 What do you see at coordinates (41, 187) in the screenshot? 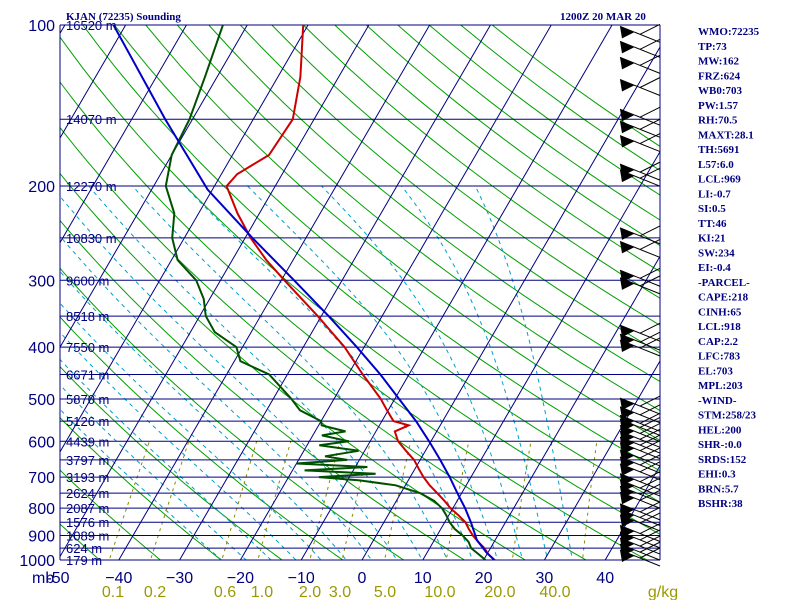
I see `pressure-tick-label: 200` at bounding box center [41, 187].